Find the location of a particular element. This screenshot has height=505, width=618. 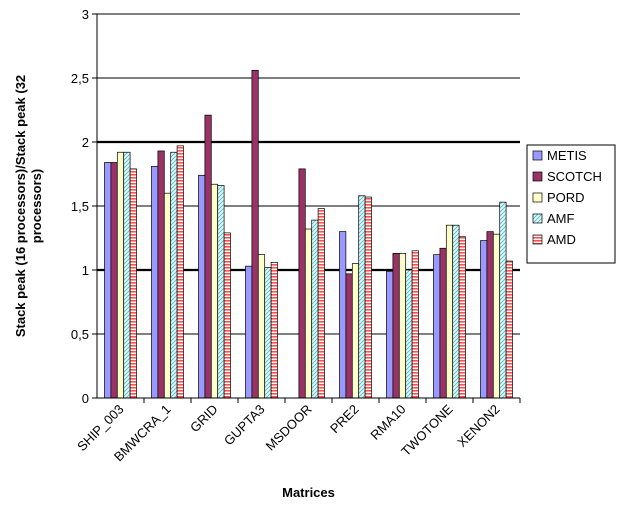

x-tick-label: GRID is located at coordinates (204, 419).